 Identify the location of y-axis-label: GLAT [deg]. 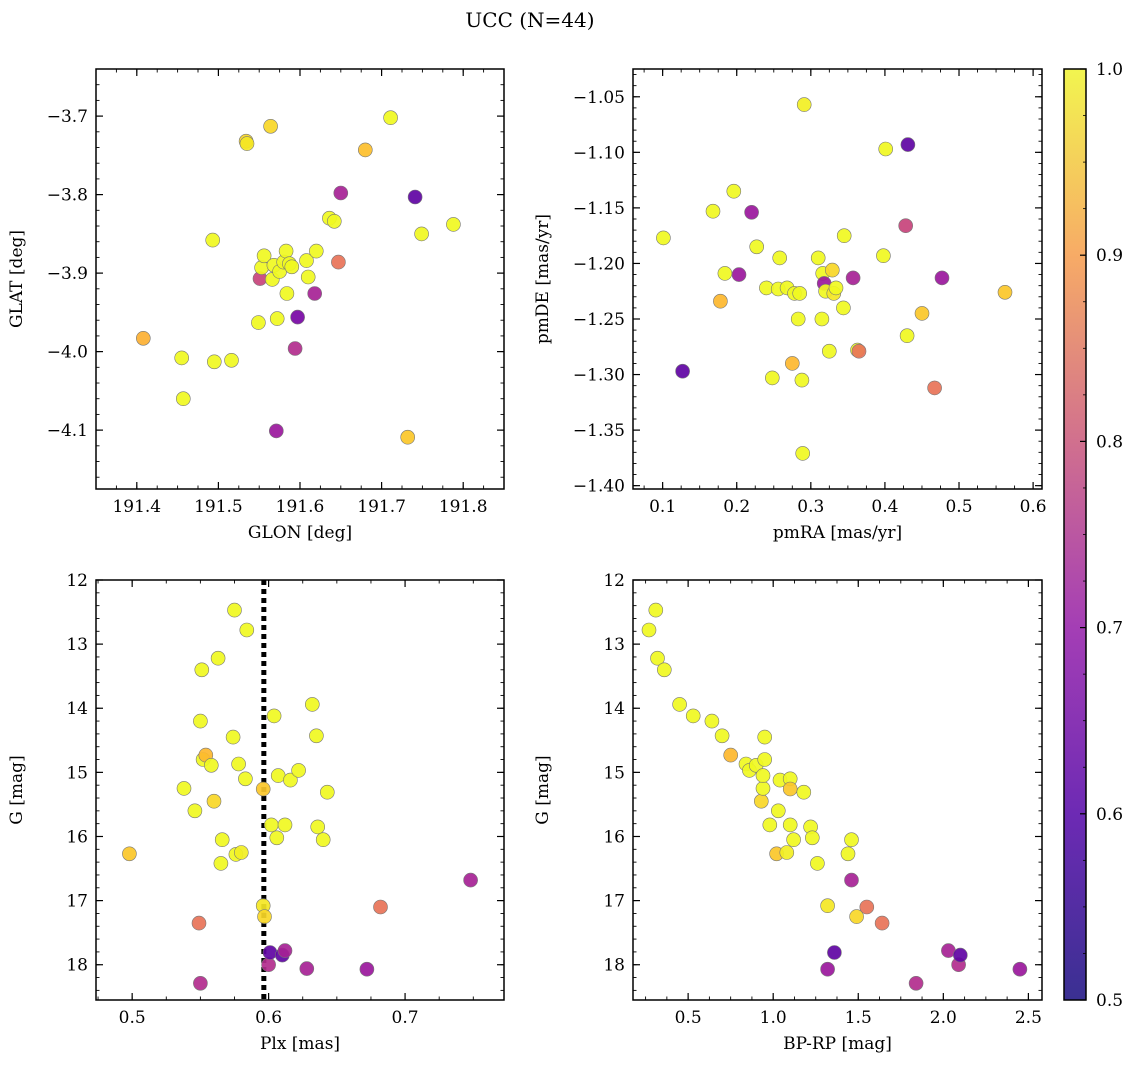
(17, 279).